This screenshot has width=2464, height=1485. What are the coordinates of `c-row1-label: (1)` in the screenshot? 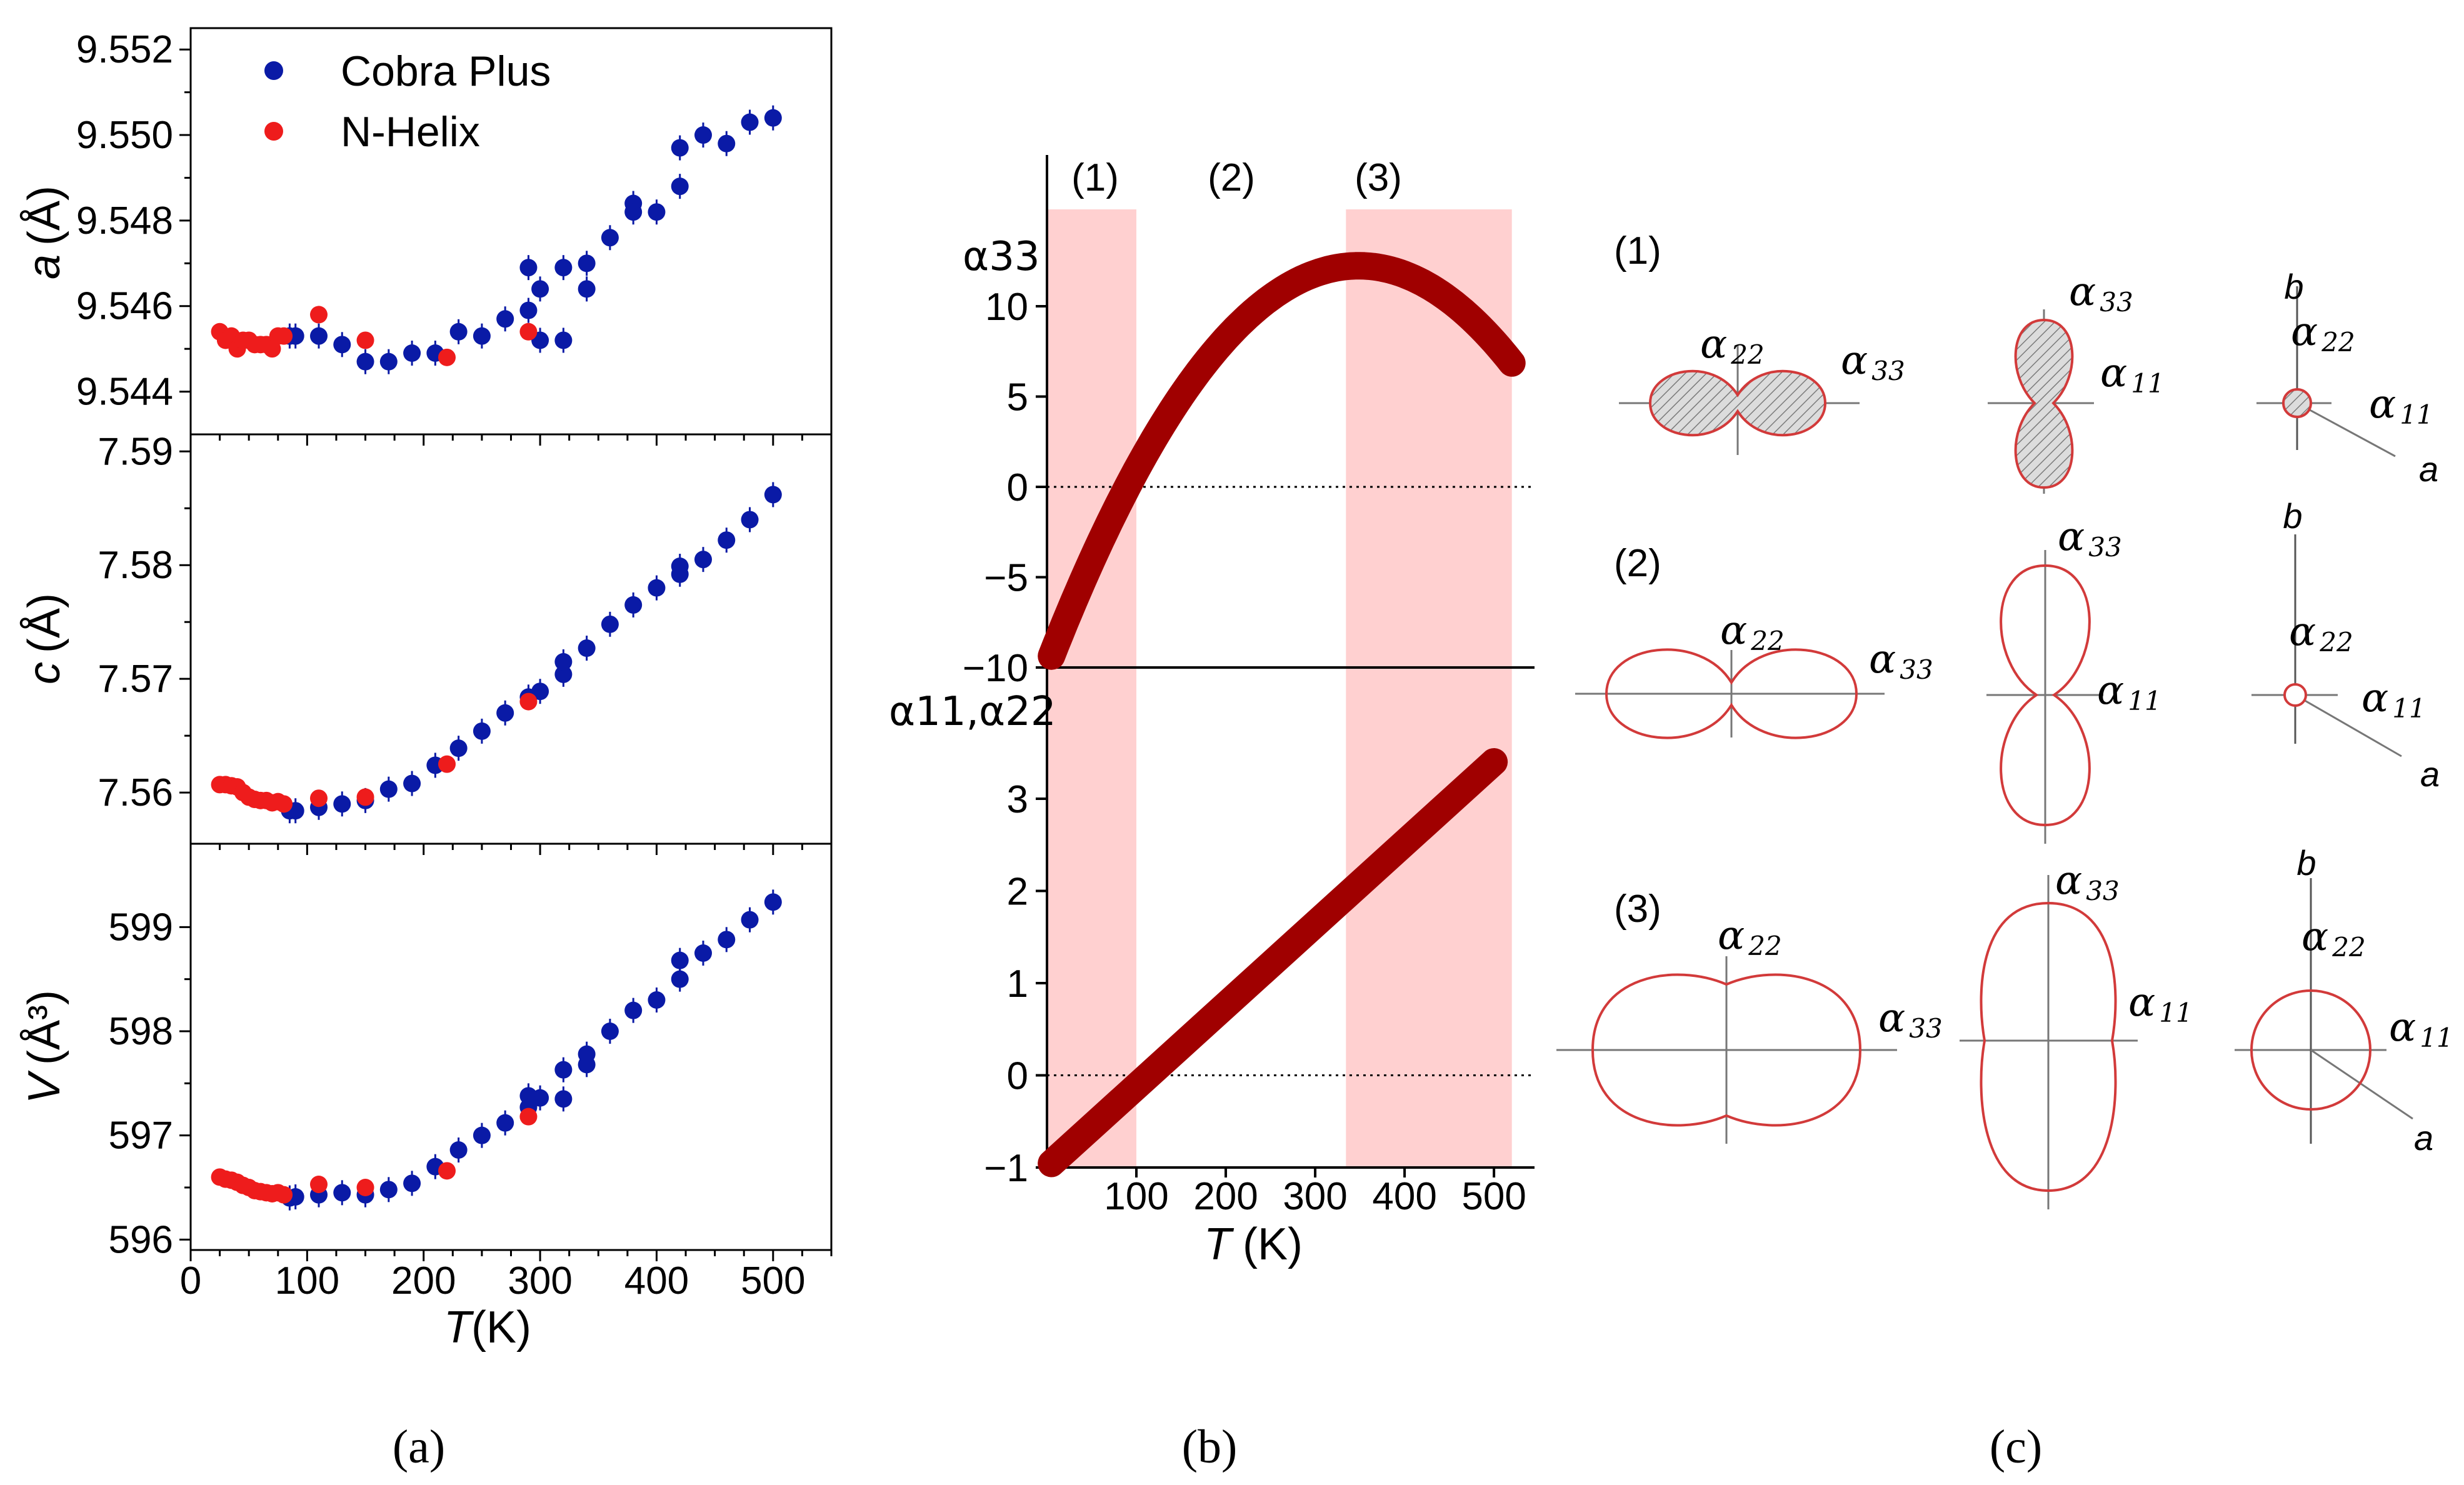 It's located at (1637, 250).